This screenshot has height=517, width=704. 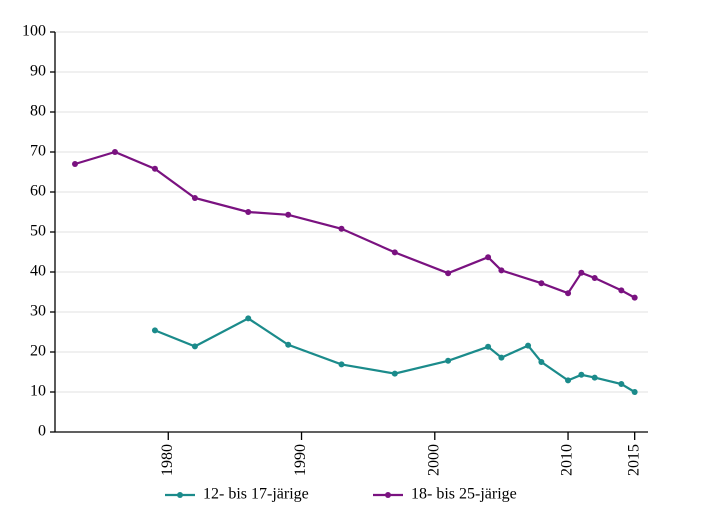 I want to click on x-tick-label: 2000, so click(x=433, y=460).